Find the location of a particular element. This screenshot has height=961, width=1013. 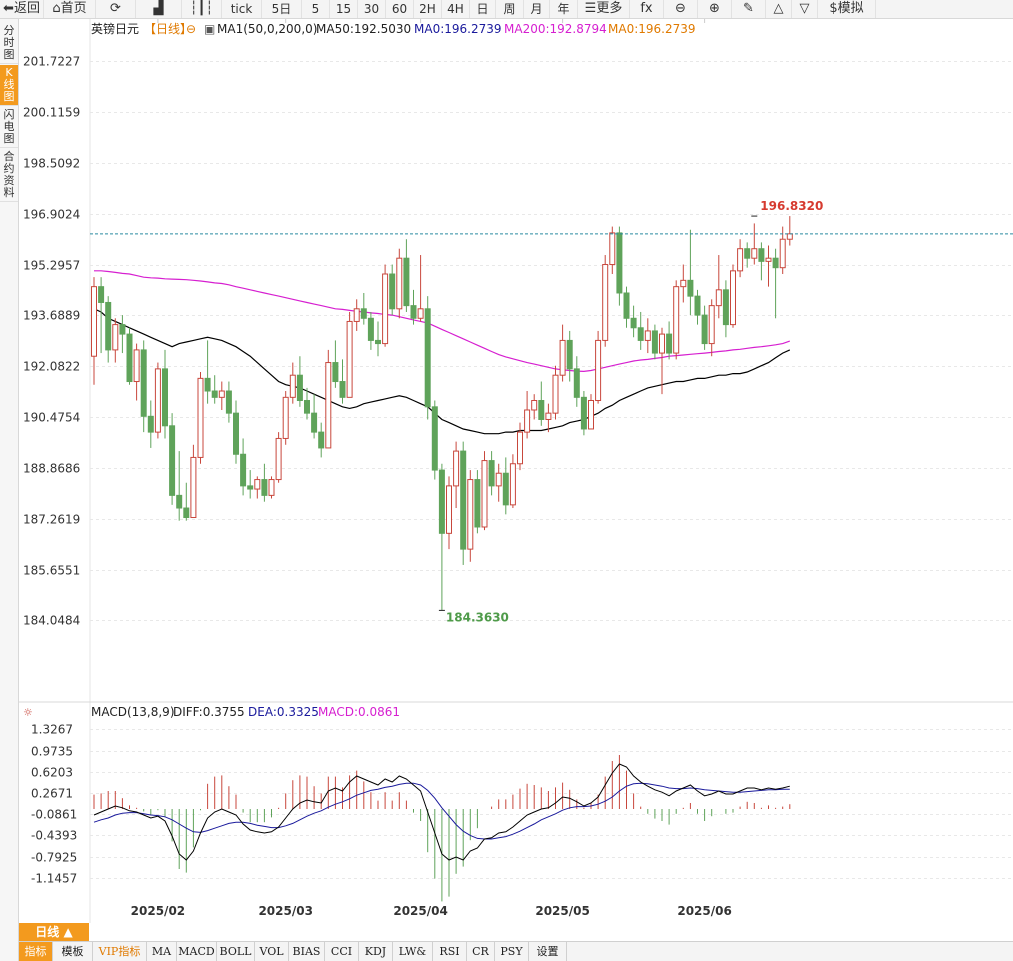

toolbar-h2-button: 2H is located at coordinates (428, 9).